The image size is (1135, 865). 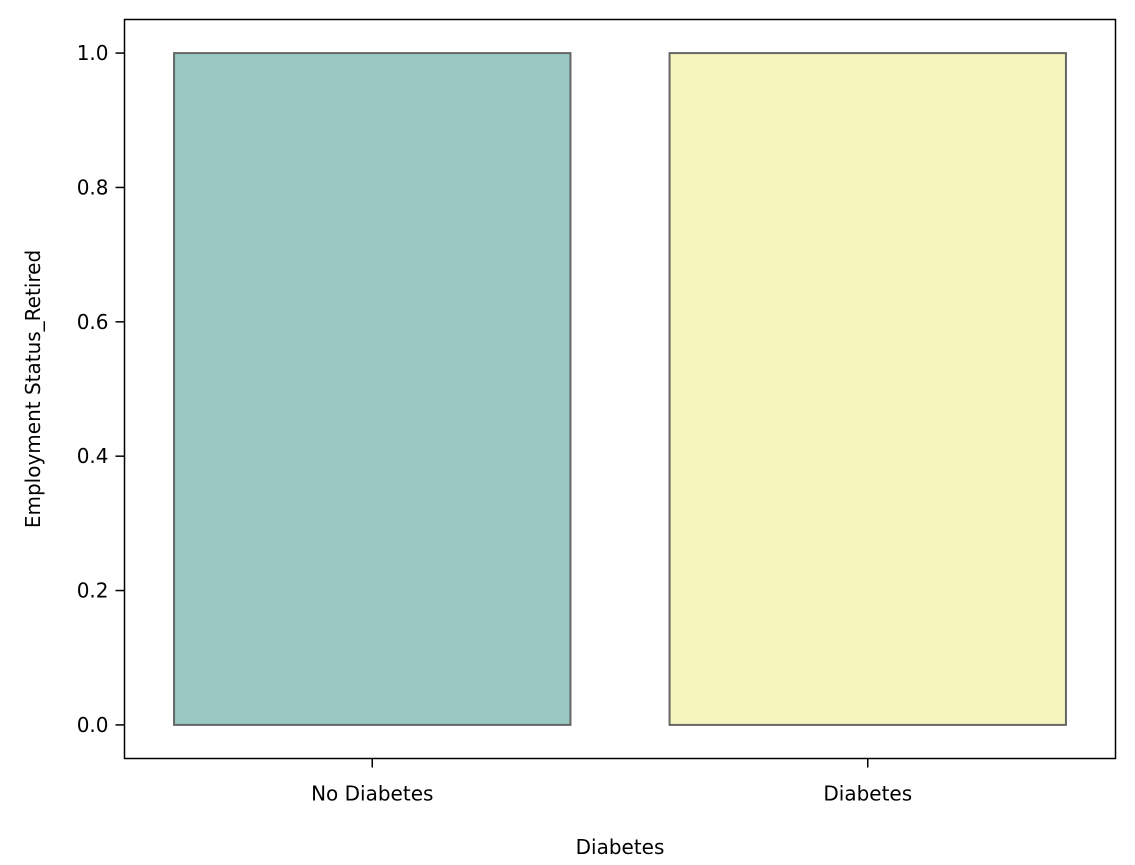 What do you see at coordinates (93, 322) in the screenshot?
I see `y-tick-label: 0.6` at bounding box center [93, 322].